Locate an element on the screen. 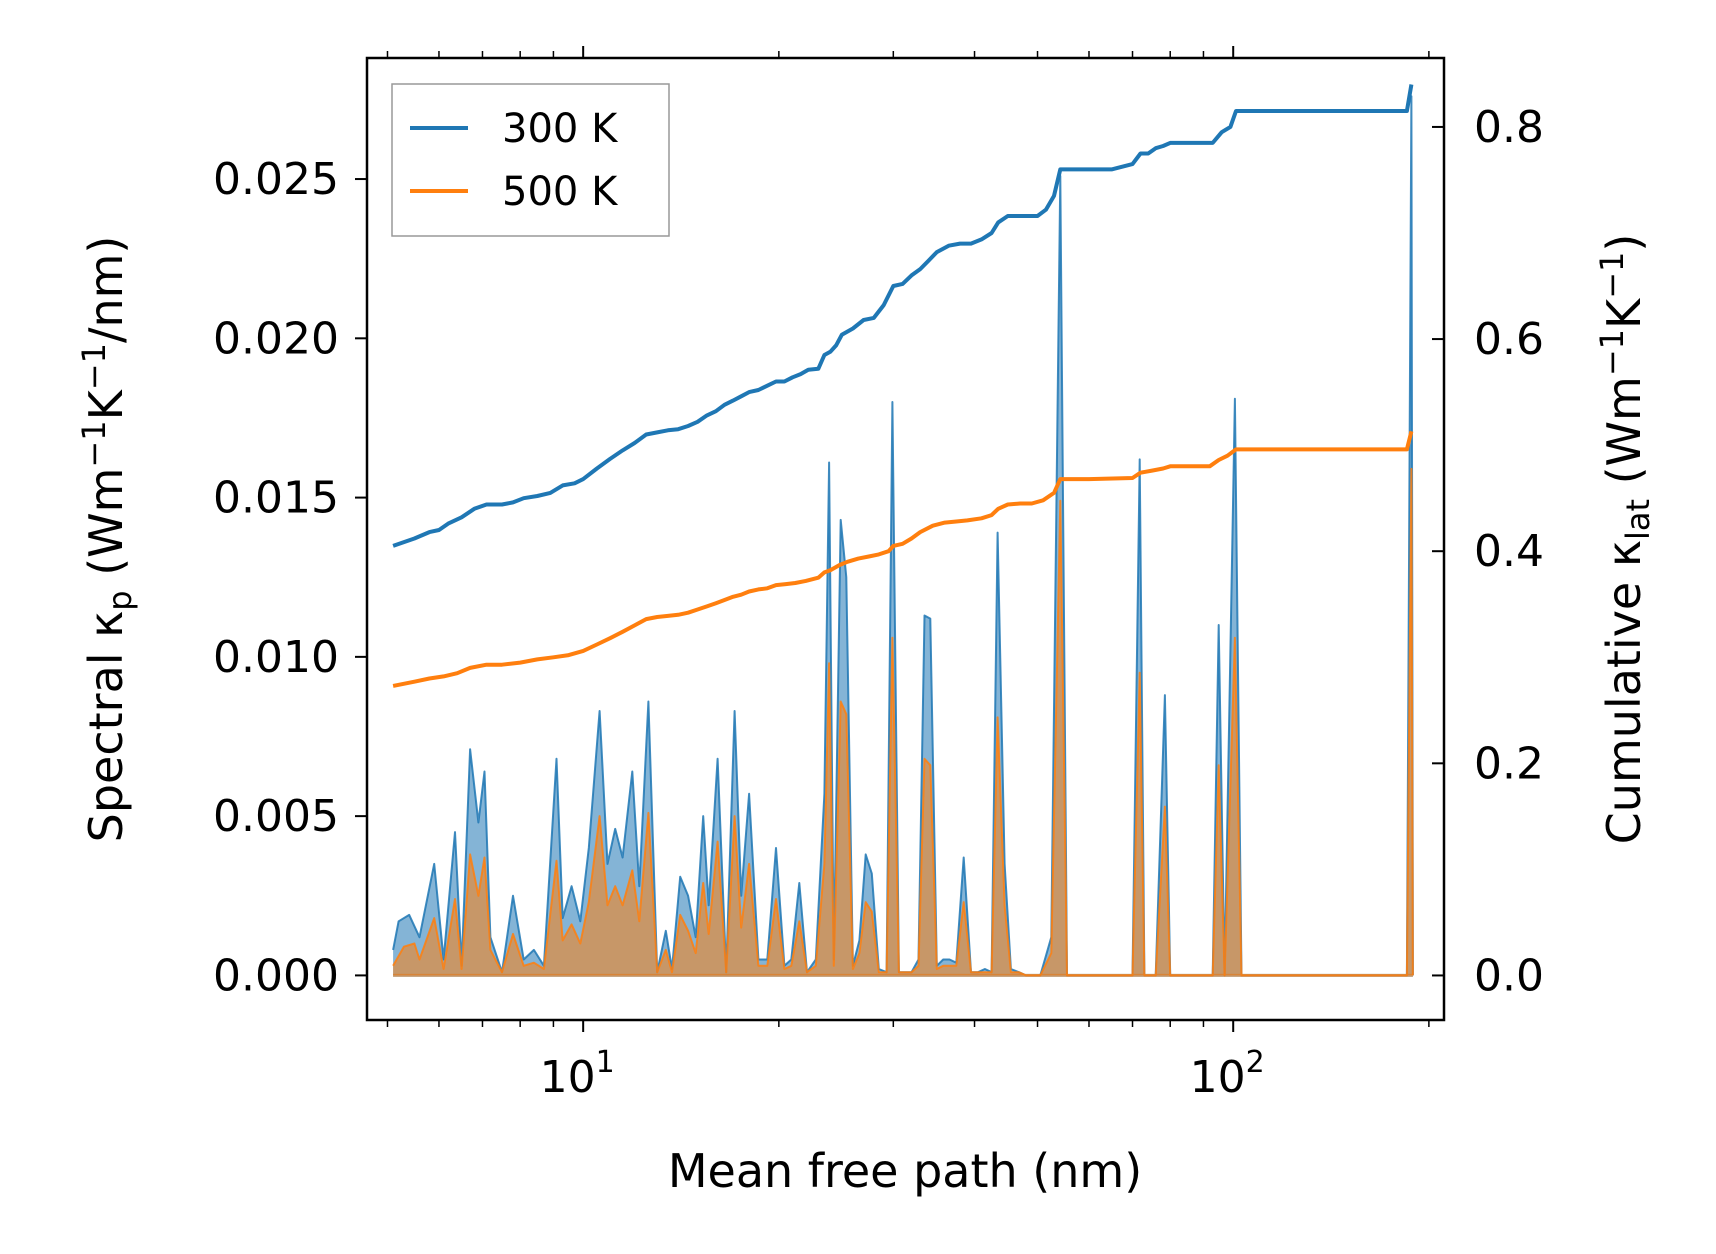 The width and height of the screenshot is (1716, 1254). left-y-tick-label: 0.025 is located at coordinates (276, 179).